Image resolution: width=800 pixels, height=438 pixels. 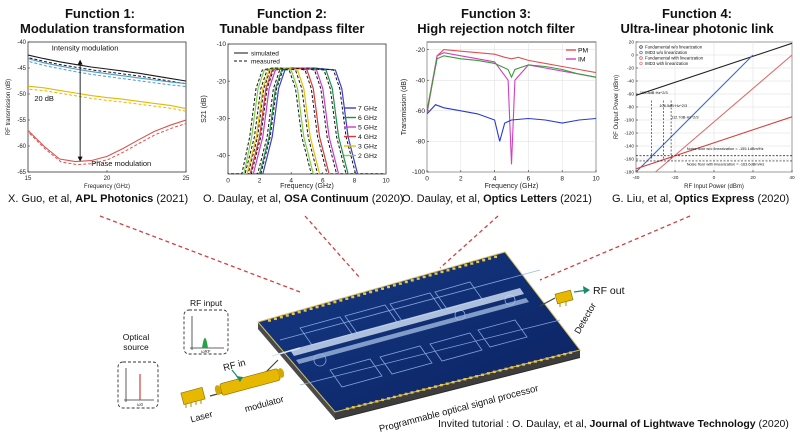 What do you see at coordinates (368, 147) in the screenshot?
I see `legend-entry: 3 GHz` at bounding box center [368, 147].